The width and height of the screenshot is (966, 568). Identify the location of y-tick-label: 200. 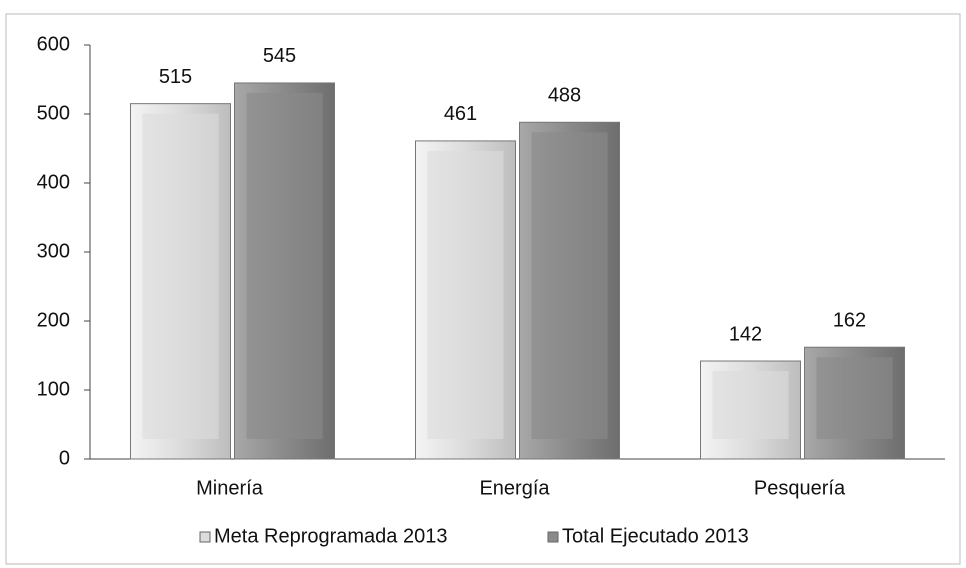
(53, 320).